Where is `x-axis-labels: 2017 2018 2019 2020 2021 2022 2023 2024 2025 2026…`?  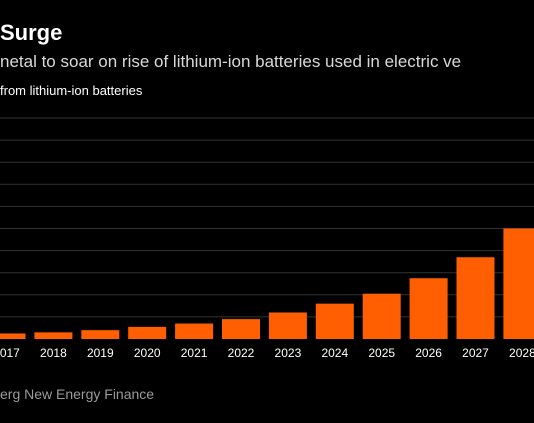 x-axis-labels: 2017 2018 2019 2020 2021 2022 2023 2024 2025 2026… is located at coordinates (267, 353).